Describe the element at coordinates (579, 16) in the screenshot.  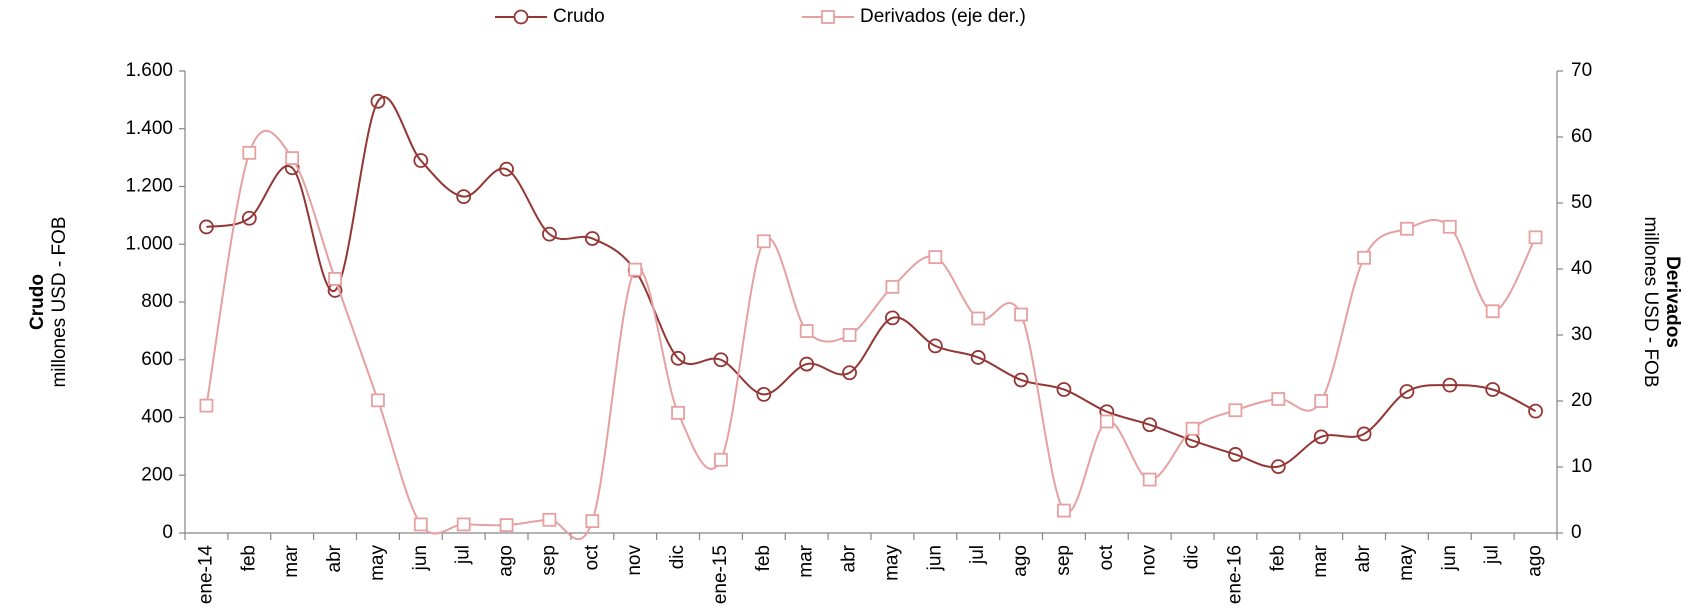
I see `legend-label: Crudo` at that location.